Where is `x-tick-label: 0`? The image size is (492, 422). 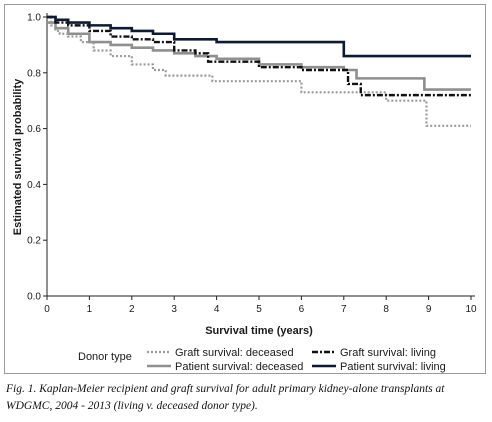 x-tick-label: 0 is located at coordinates (47, 309).